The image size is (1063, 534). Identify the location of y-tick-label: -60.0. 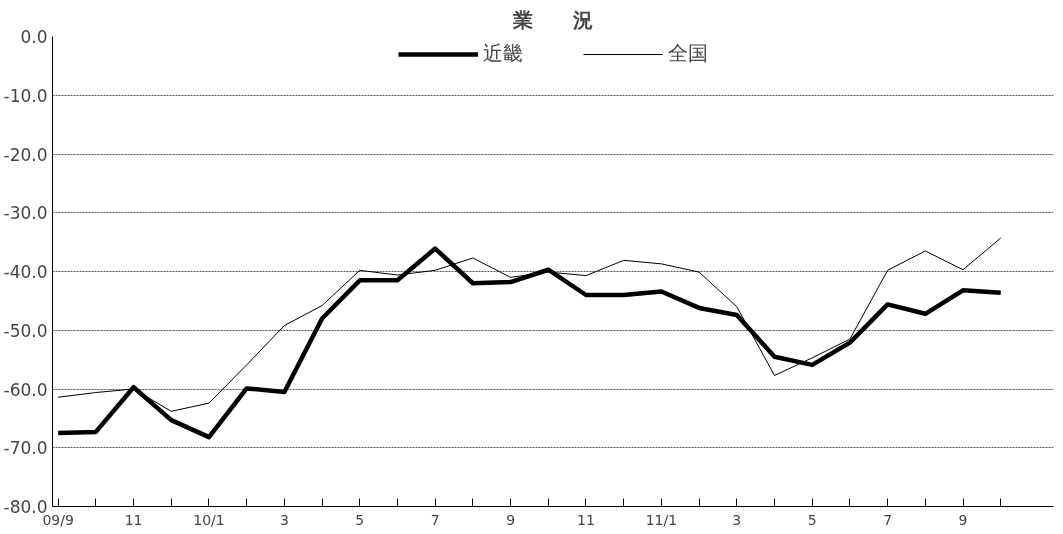
(25, 389).